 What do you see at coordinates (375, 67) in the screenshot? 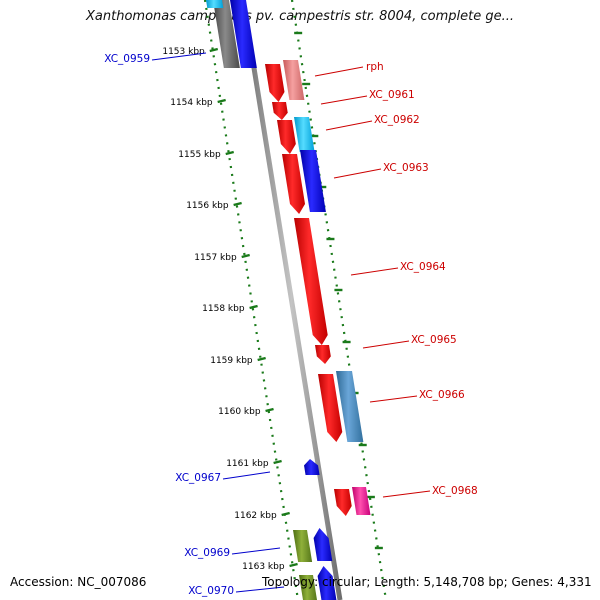
I see `gene-label: rph` at bounding box center [375, 67].